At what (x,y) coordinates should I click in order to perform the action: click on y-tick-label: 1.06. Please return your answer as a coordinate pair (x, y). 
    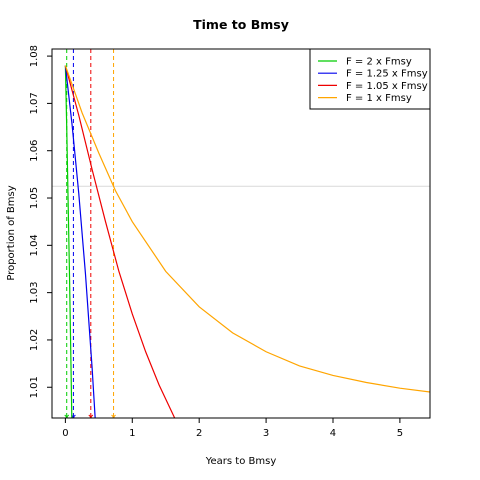
    Looking at the image, I should click on (34, 151).